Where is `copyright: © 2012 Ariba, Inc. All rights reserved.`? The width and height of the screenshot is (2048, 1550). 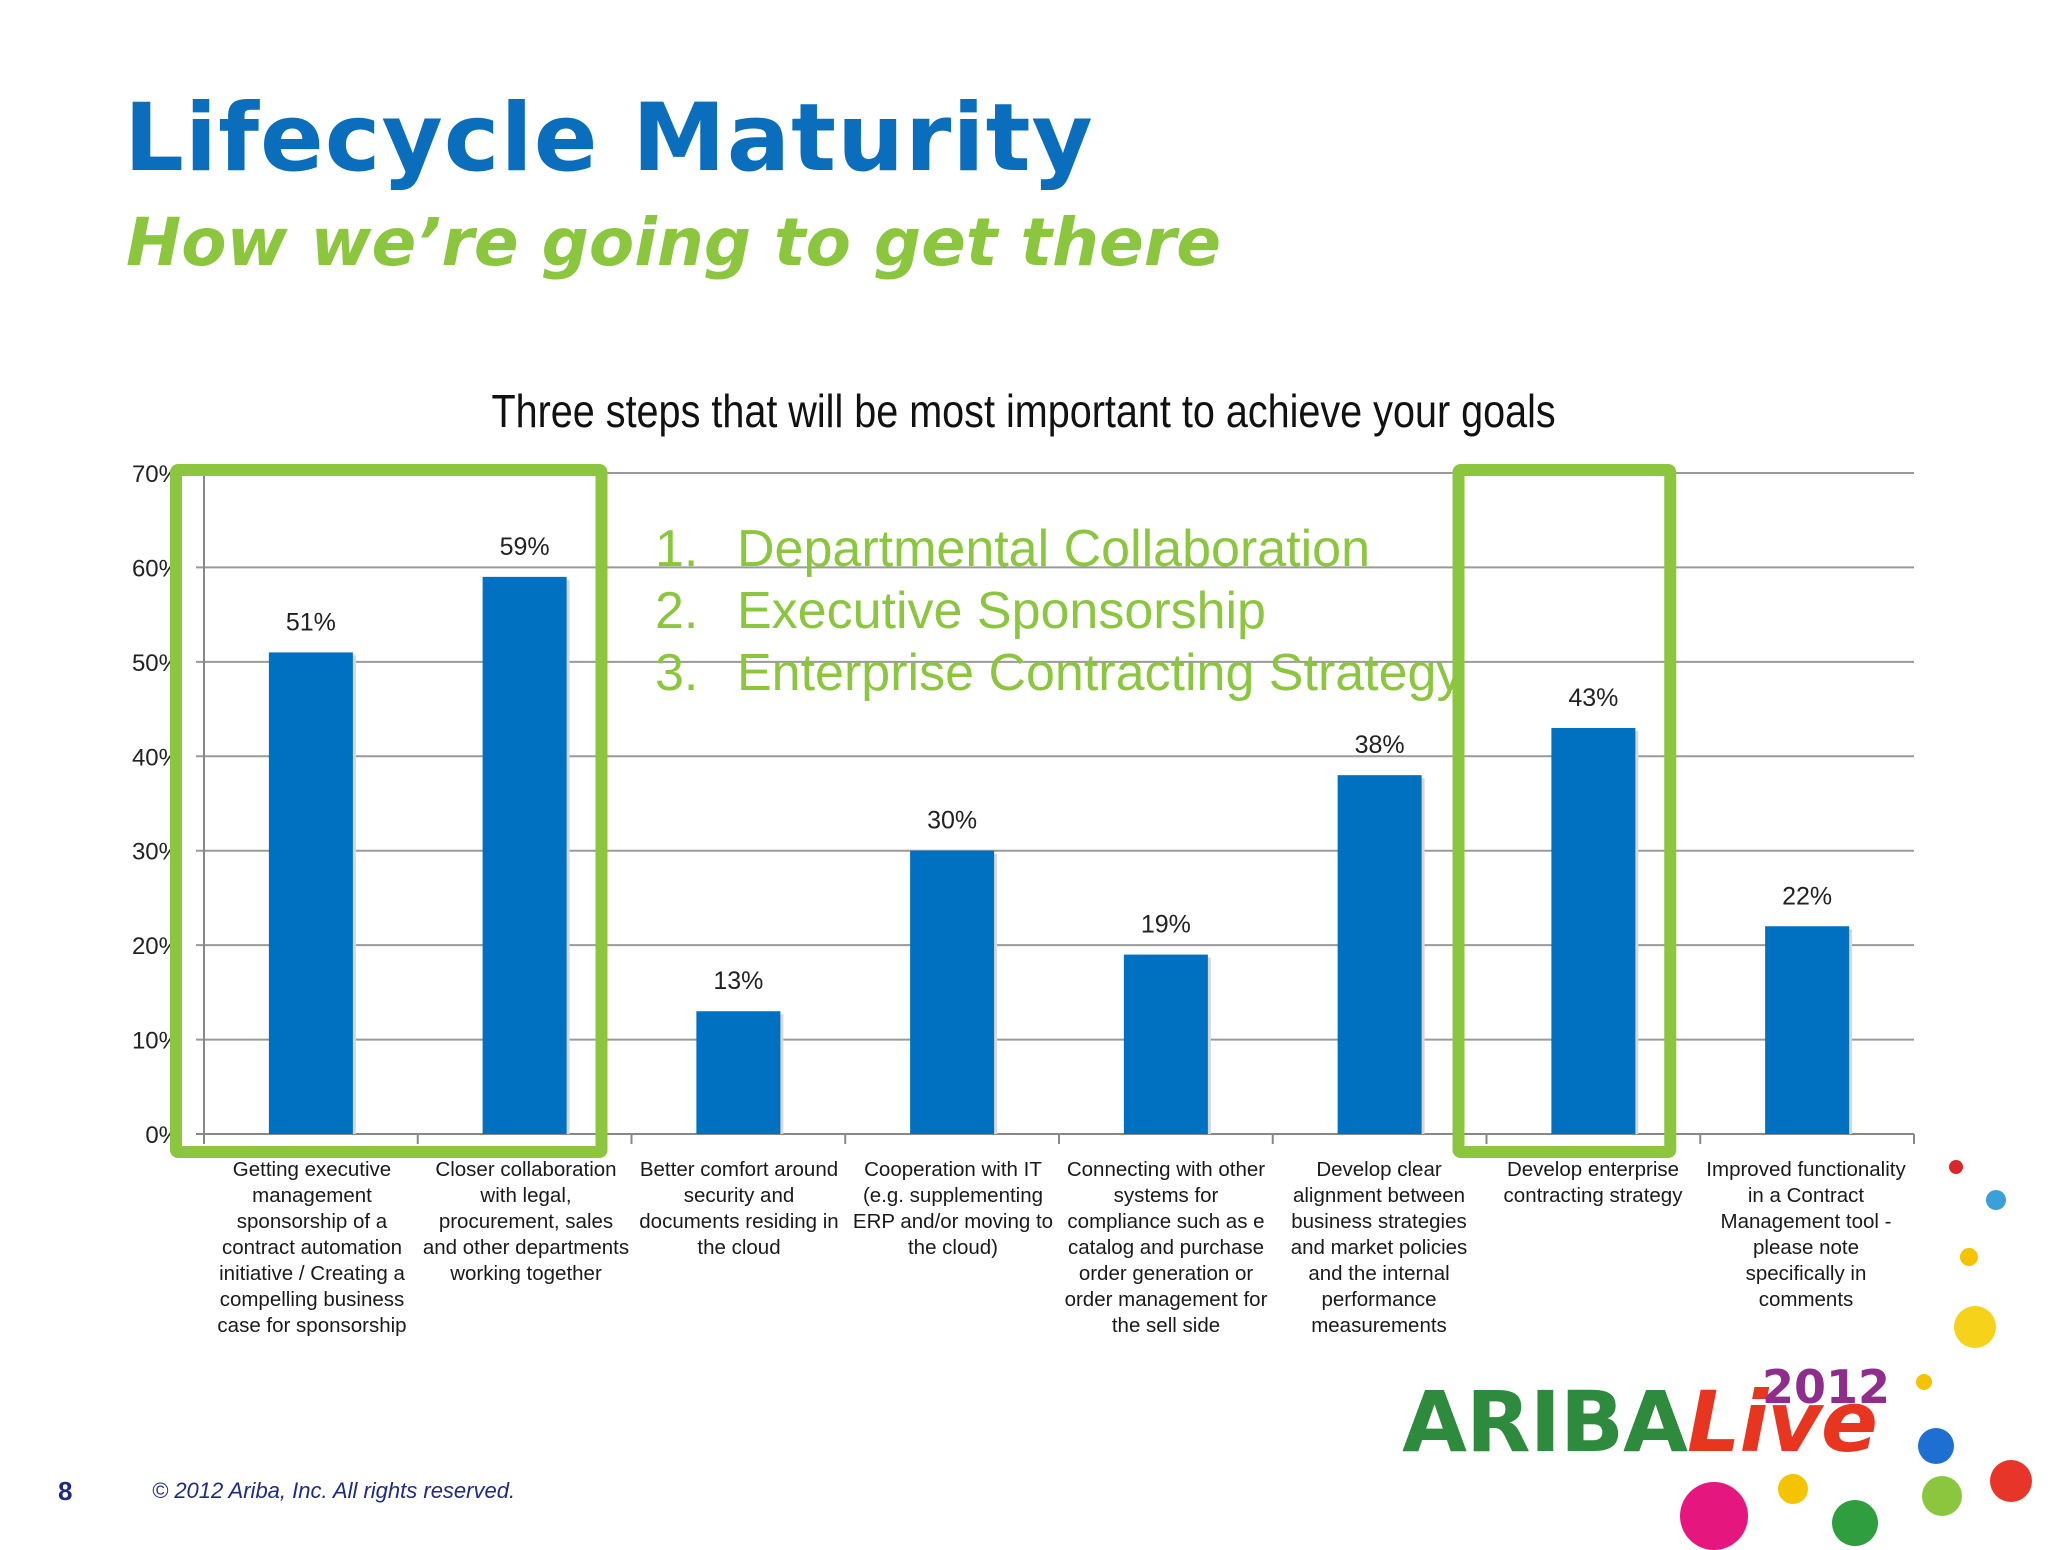 copyright: © 2012 Ariba, Inc. All rights reserved. is located at coordinates (334, 1490).